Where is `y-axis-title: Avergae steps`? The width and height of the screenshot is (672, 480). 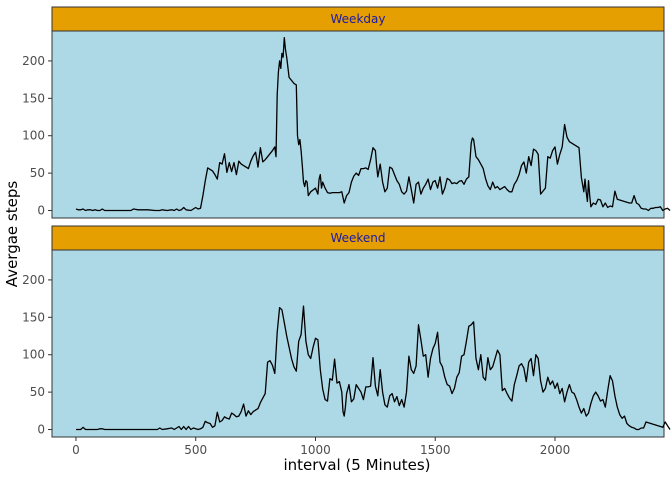 y-axis-title: Avergae steps is located at coordinates (12, 234).